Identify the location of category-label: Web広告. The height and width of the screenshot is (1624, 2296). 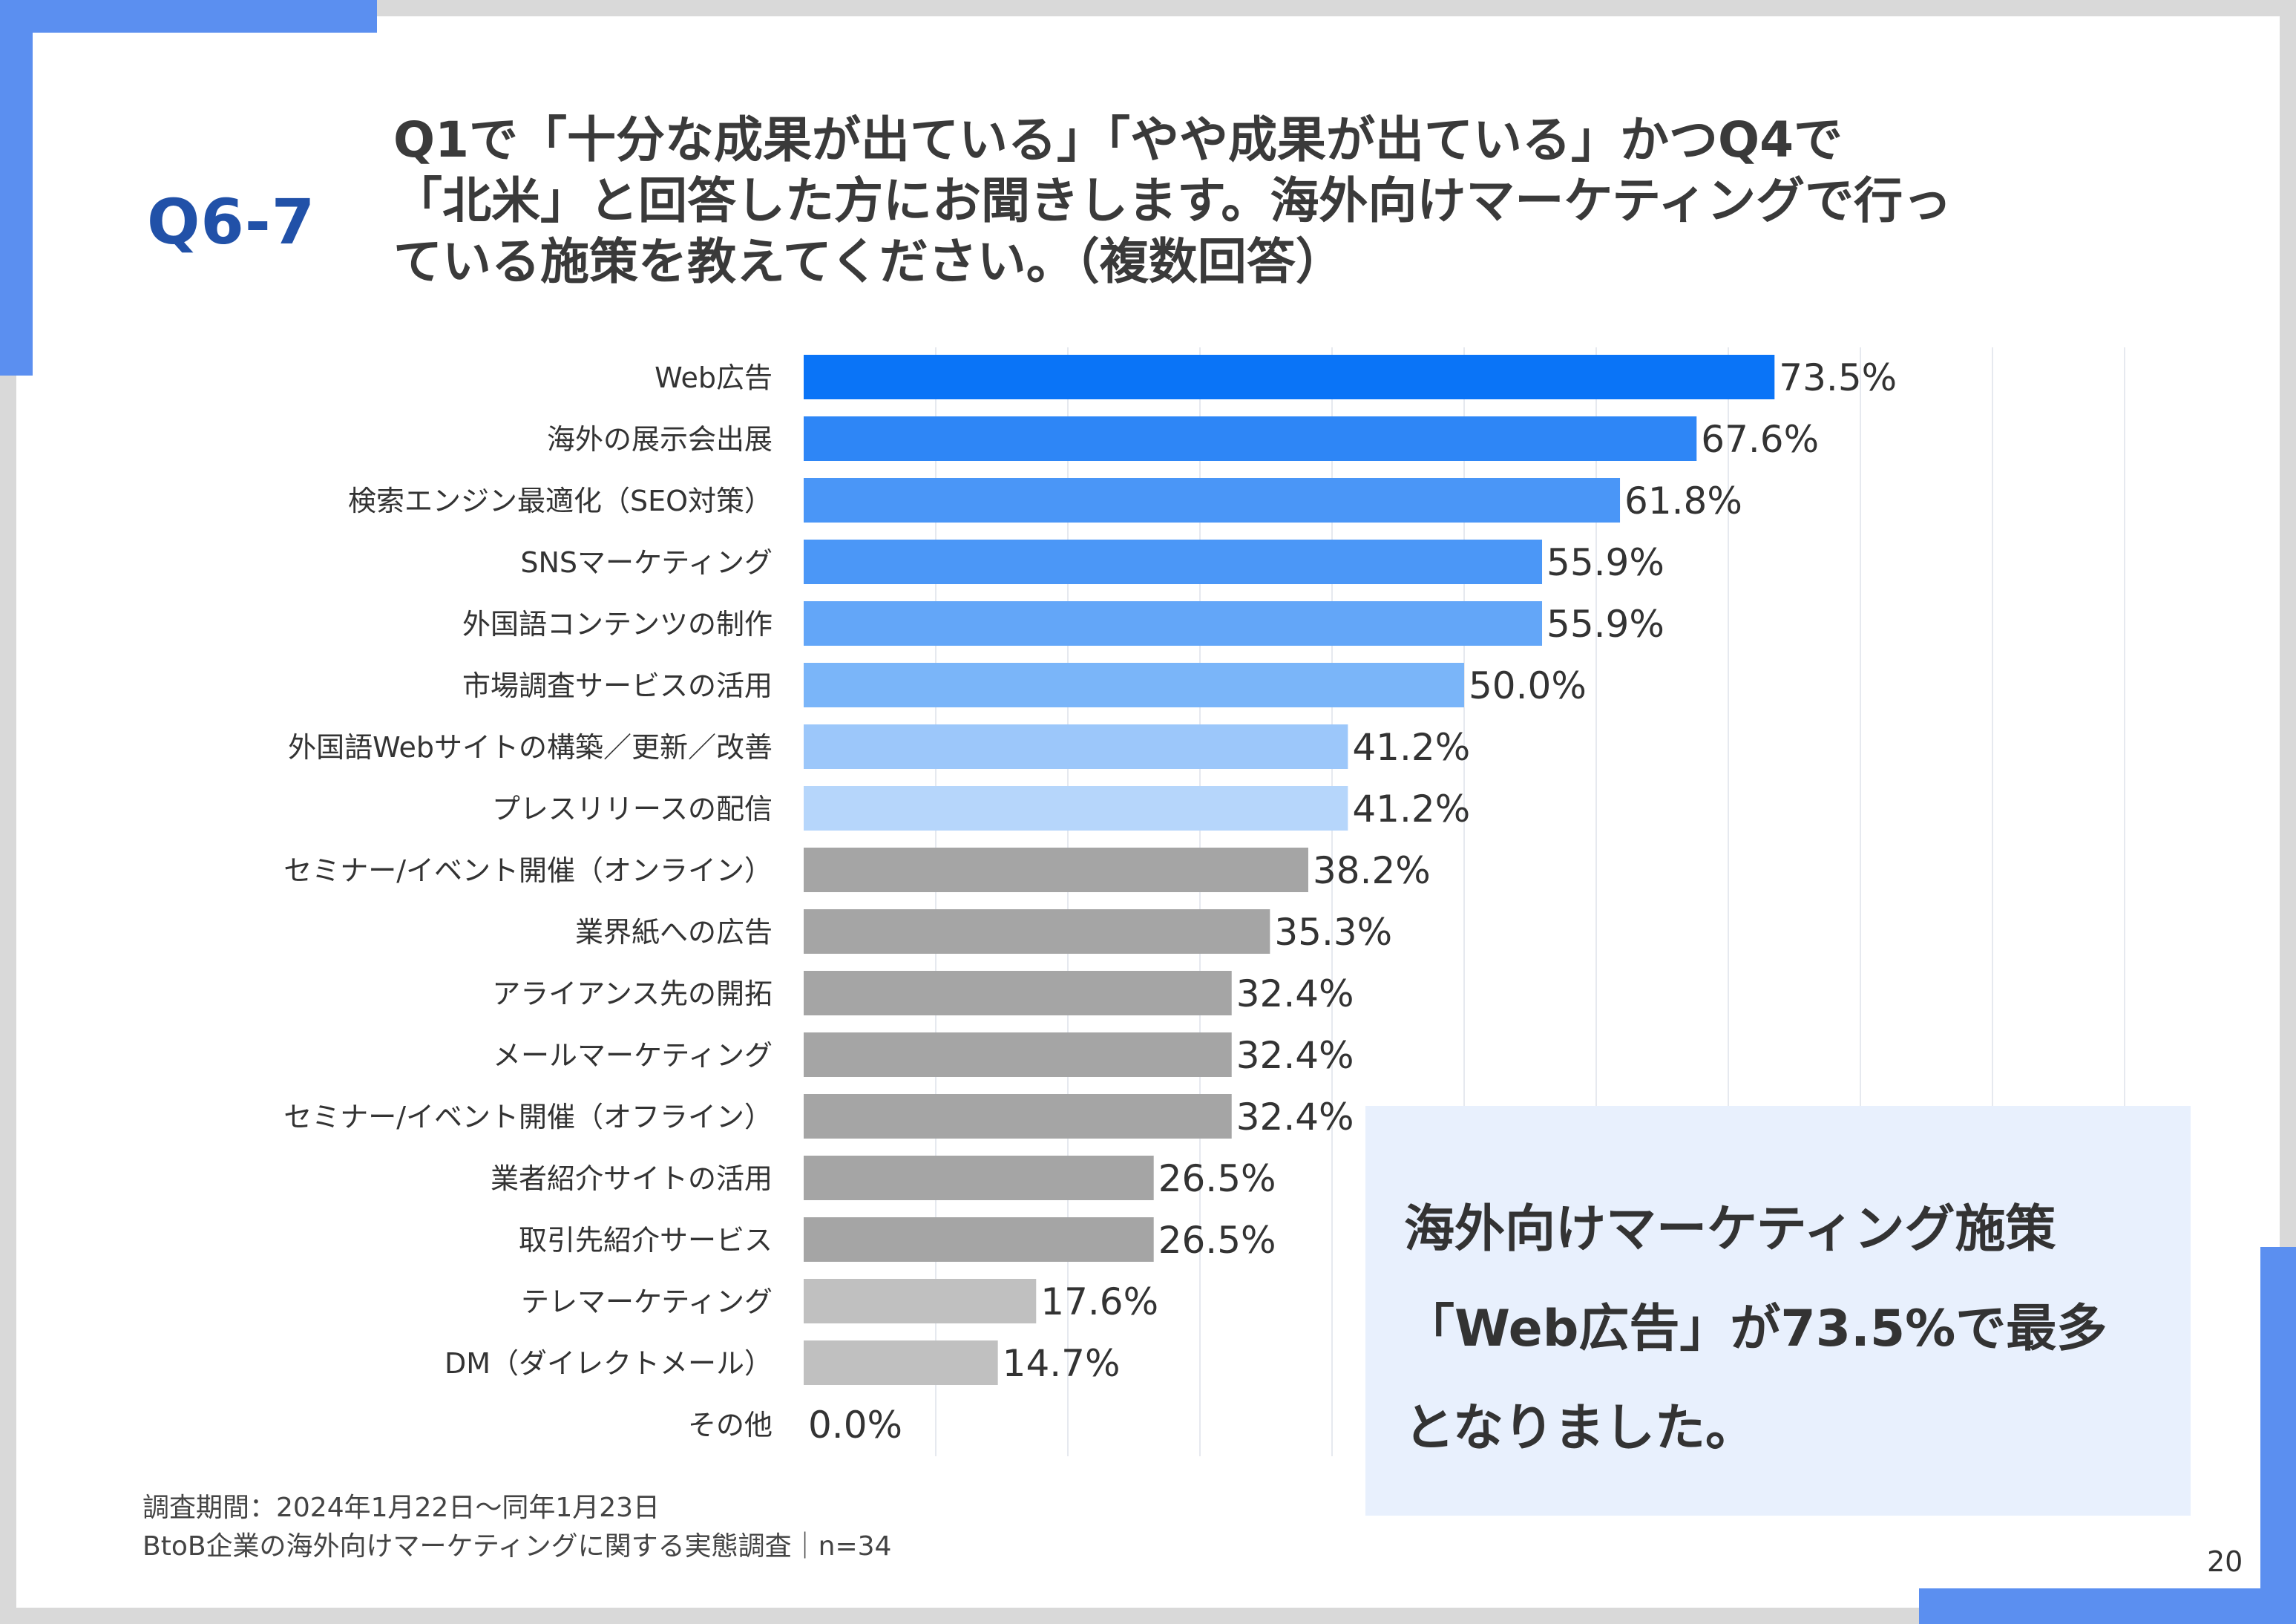
(714, 378).